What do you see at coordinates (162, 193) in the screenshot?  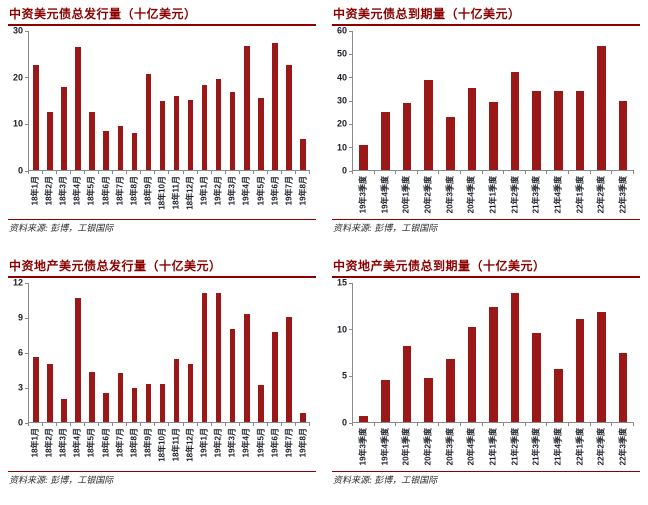 I see `x-axis-label-text: 18年10月` at bounding box center [162, 193].